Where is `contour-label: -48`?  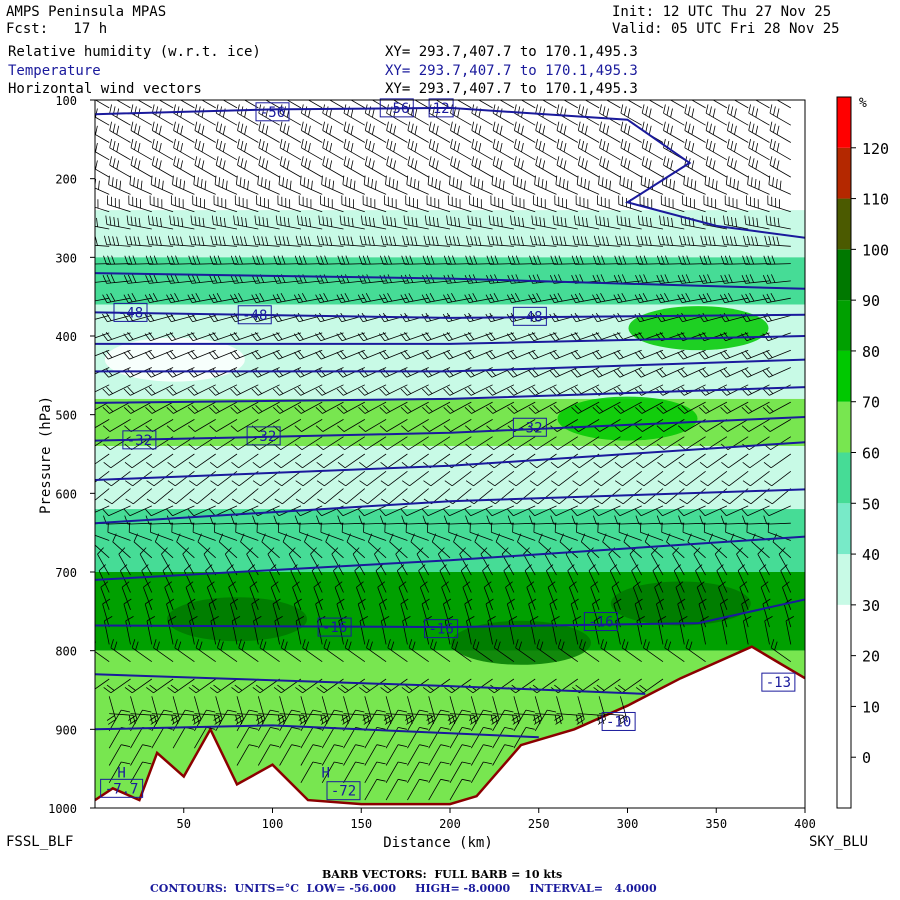
contour-label: -48 is located at coordinates (529, 317).